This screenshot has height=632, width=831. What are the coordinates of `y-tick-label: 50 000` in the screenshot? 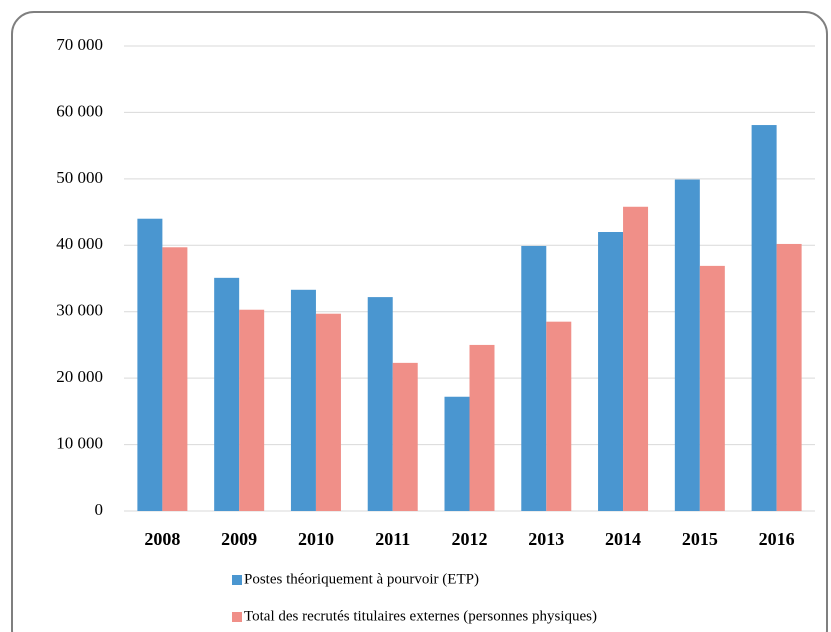 It's located at (79, 177).